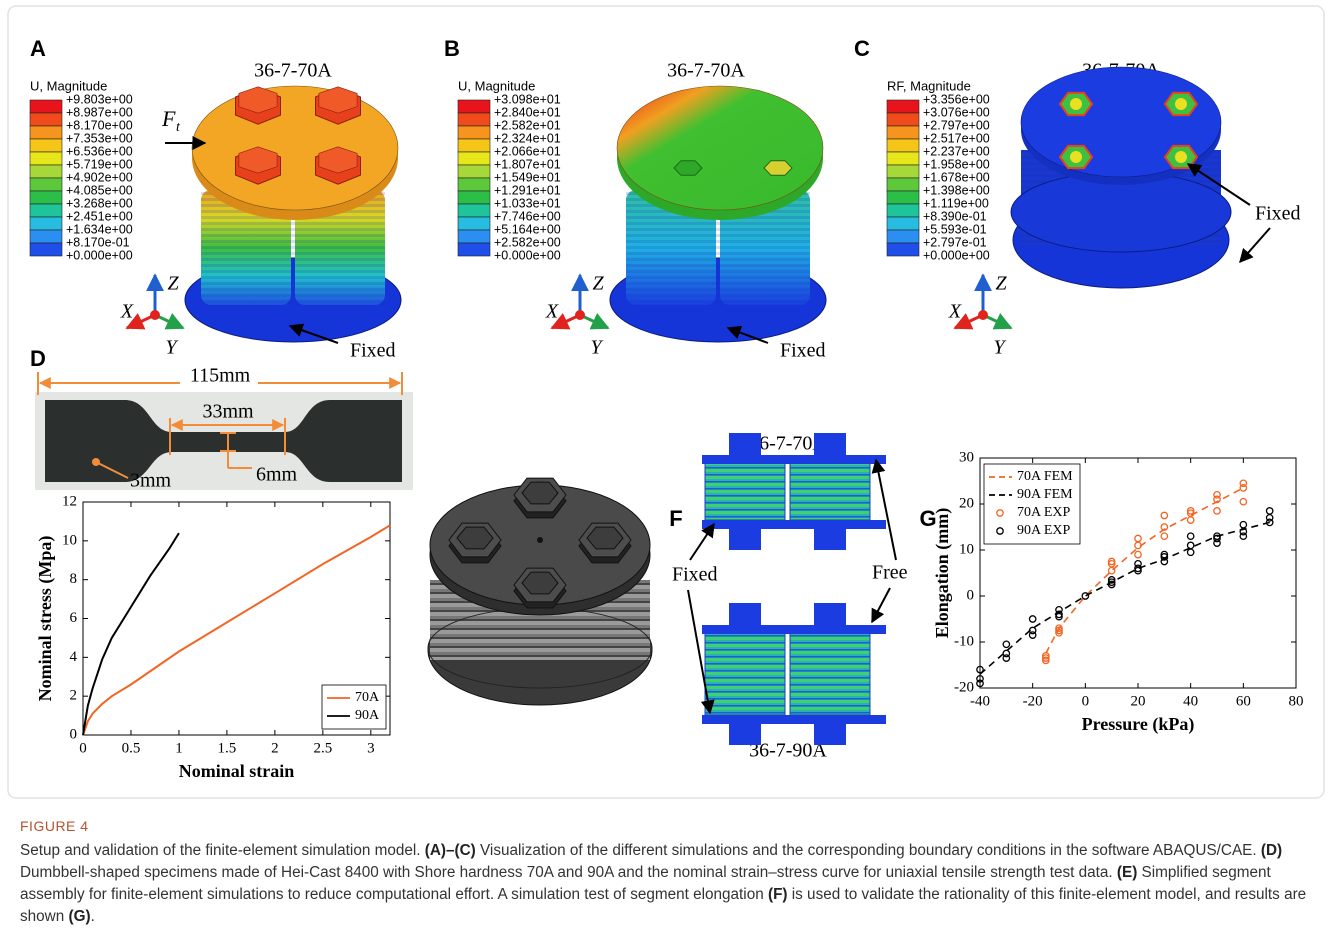 Image resolution: width=1332 pixels, height=952 pixels. I want to click on contour-value: +1.807e+01, so click(527, 164).